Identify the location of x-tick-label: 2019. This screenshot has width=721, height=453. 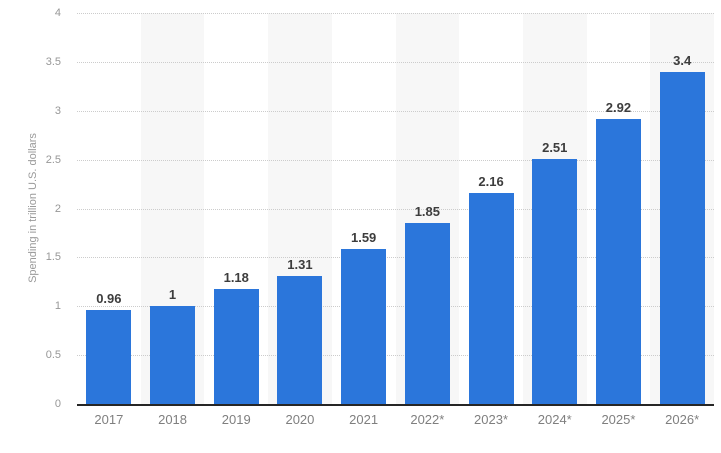
(236, 419).